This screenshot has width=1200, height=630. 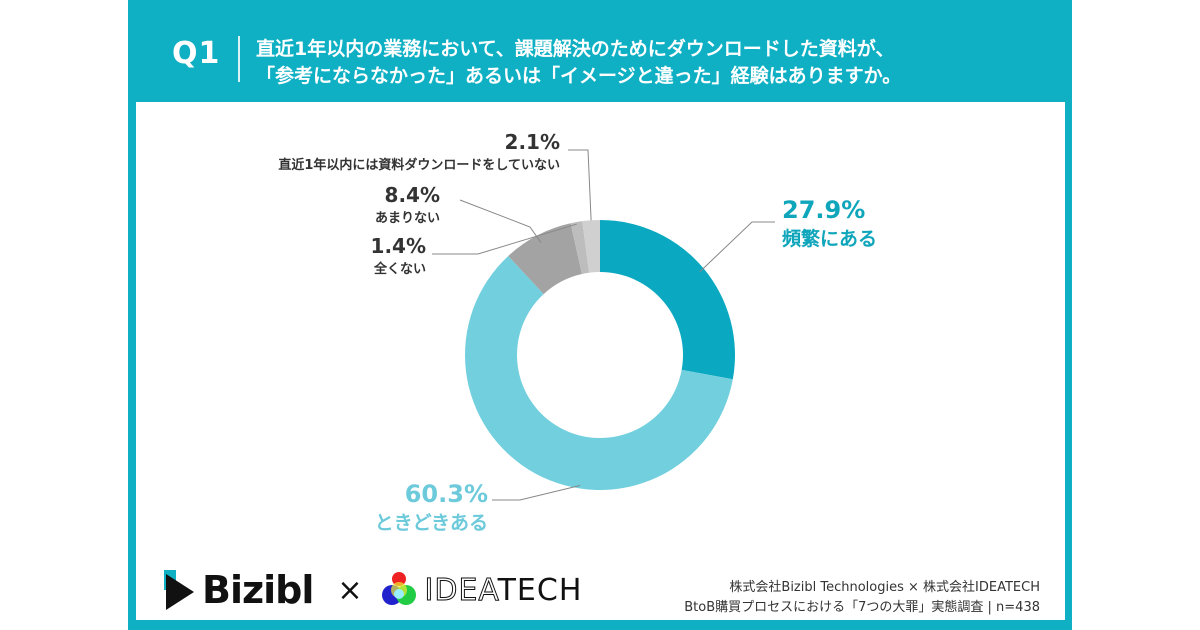 I want to click on data-label-no-download-name: 直近1年以内には資料ダウンロードをしていない, so click(x=419, y=165).